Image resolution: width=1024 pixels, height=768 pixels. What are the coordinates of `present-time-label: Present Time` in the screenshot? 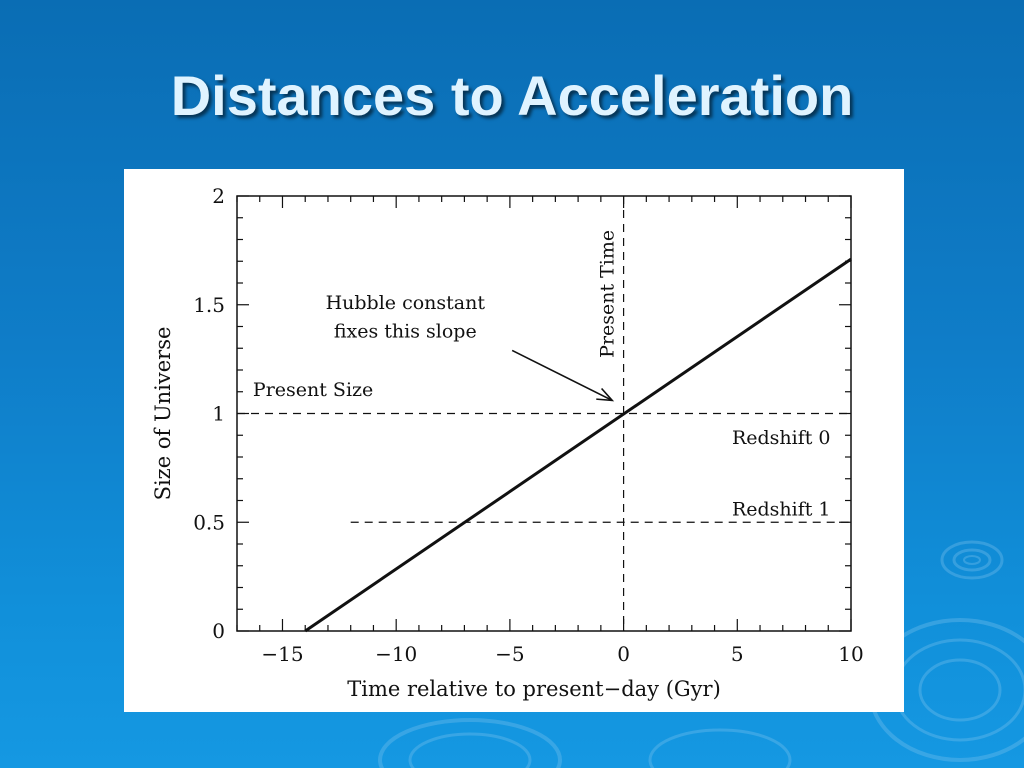 It's located at (607, 294).